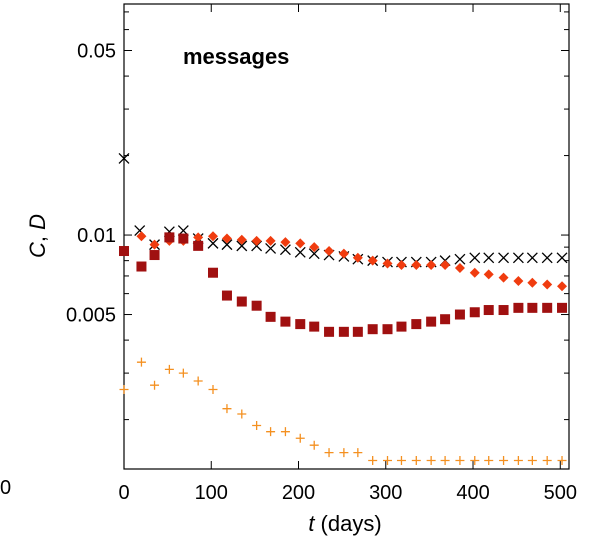 This screenshot has width=589, height=545. I want to click on y-axis-label-d: D, so click(37, 222).